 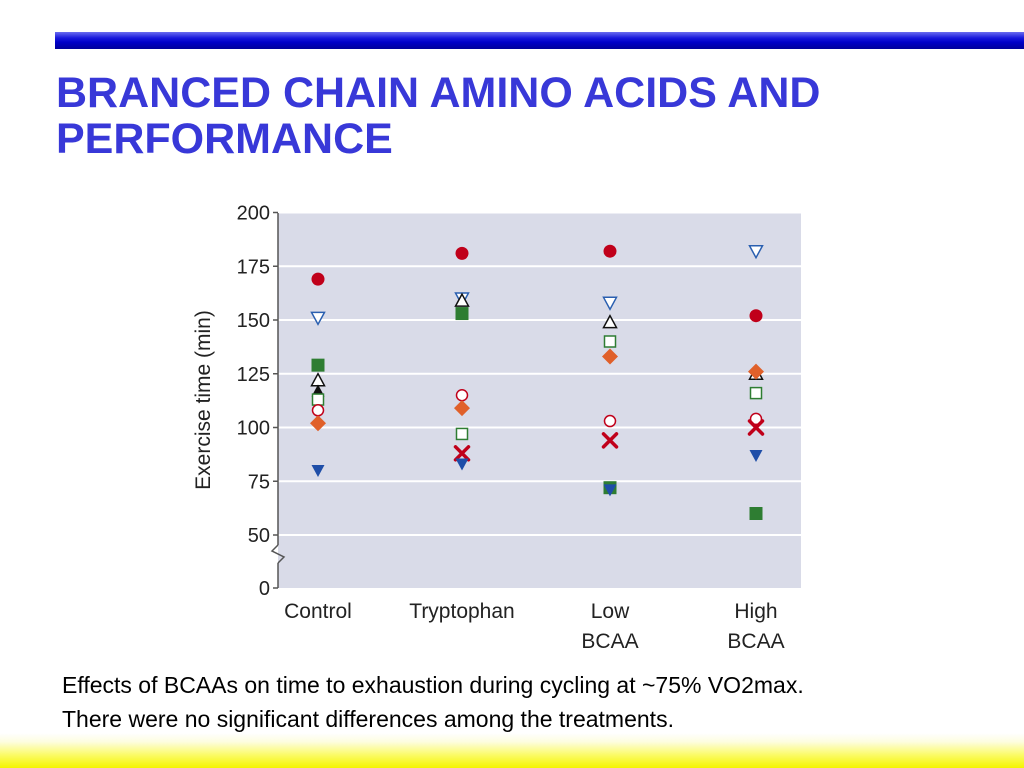 I want to click on x-tick-label: Tryptophan, so click(x=461, y=611).